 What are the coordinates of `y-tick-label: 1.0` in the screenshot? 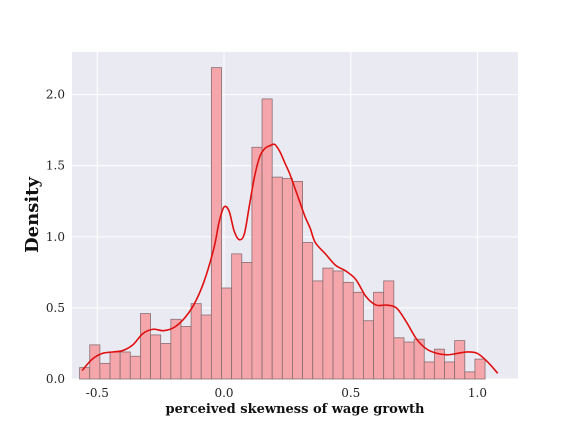 It's located at (55, 237).